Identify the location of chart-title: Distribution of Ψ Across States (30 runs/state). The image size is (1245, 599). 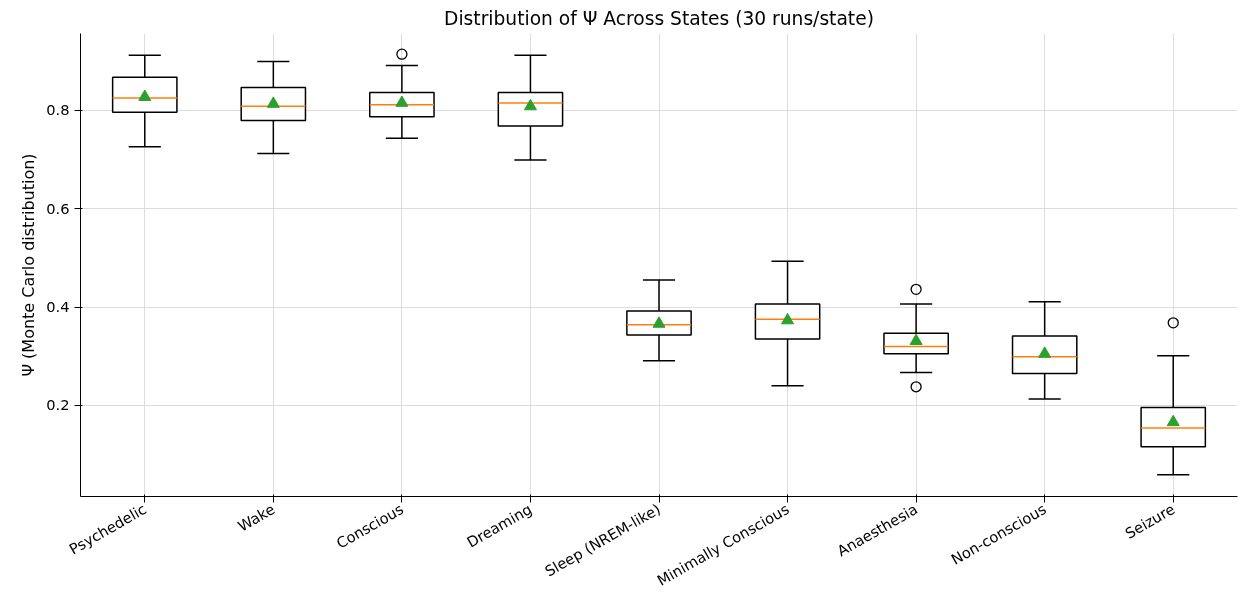
(659, 18).